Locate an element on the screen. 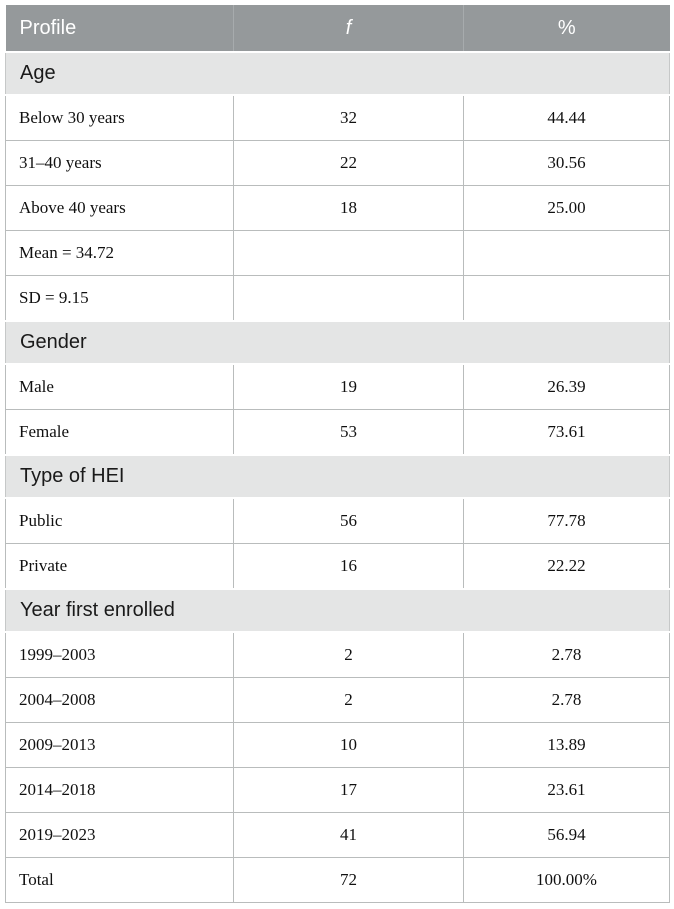 Image resolution: width=674 pixels, height=909 pixels. table-row: 1999–2003 2 2.78 is located at coordinates (337, 654).